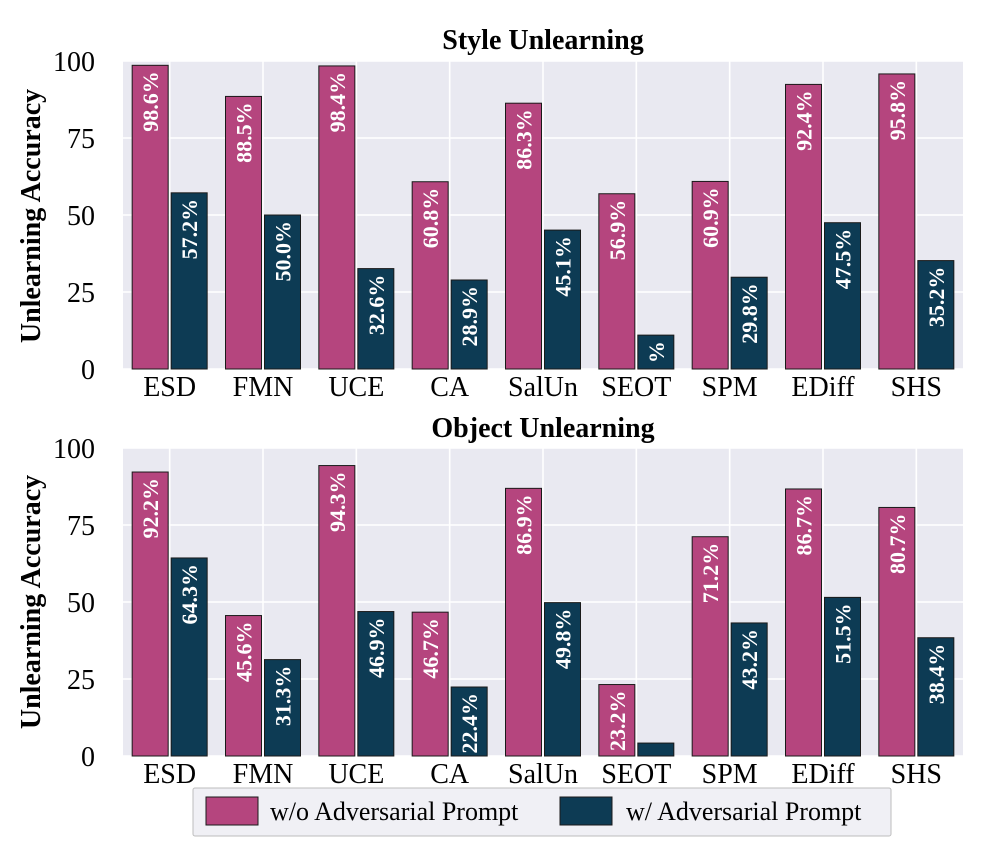  What do you see at coordinates (749, 659) in the screenshot?
I see `bar-value-label: 43.2%` at bounding box center [749, 659].